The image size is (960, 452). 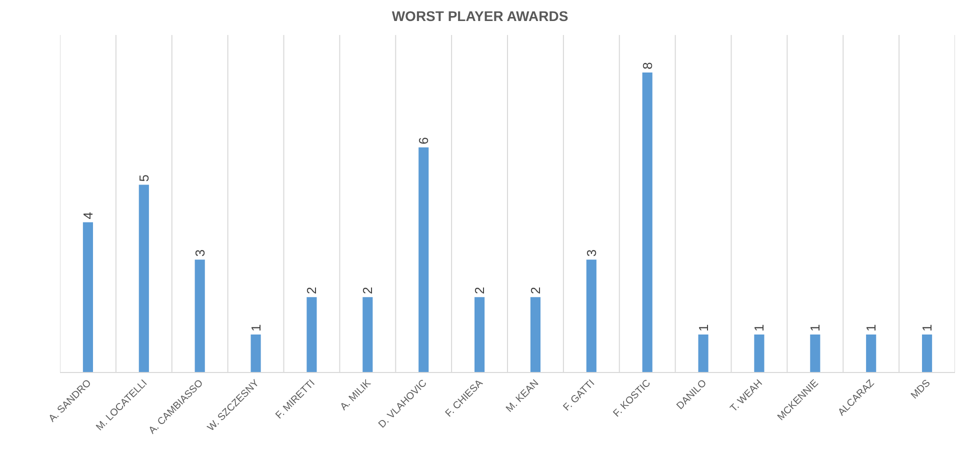 What do you see at coordinates (144, 178) in the screenshot?
I see `data-label: 5` at bounding box center [144, 178].